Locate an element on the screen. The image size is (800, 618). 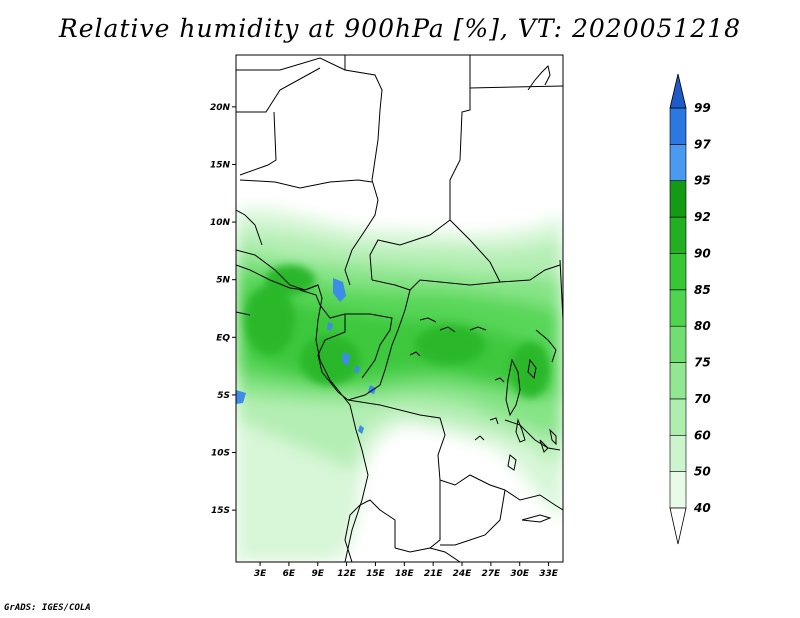
lon-tick-label: 6E is located at coordinates (289, 574).